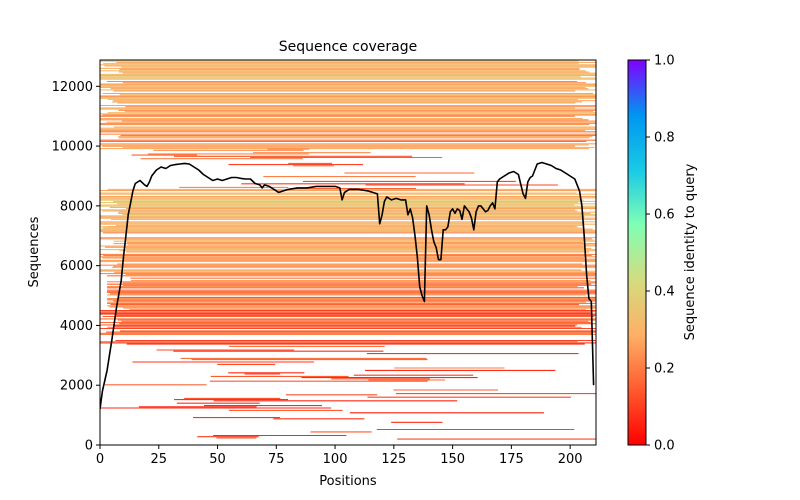 The height and width of the screenshot is (500, 800). What do you see at coordinates (72, 147) in the screenshot?
I see `y-tick-label: 10000` at bounding box center [72, 147].